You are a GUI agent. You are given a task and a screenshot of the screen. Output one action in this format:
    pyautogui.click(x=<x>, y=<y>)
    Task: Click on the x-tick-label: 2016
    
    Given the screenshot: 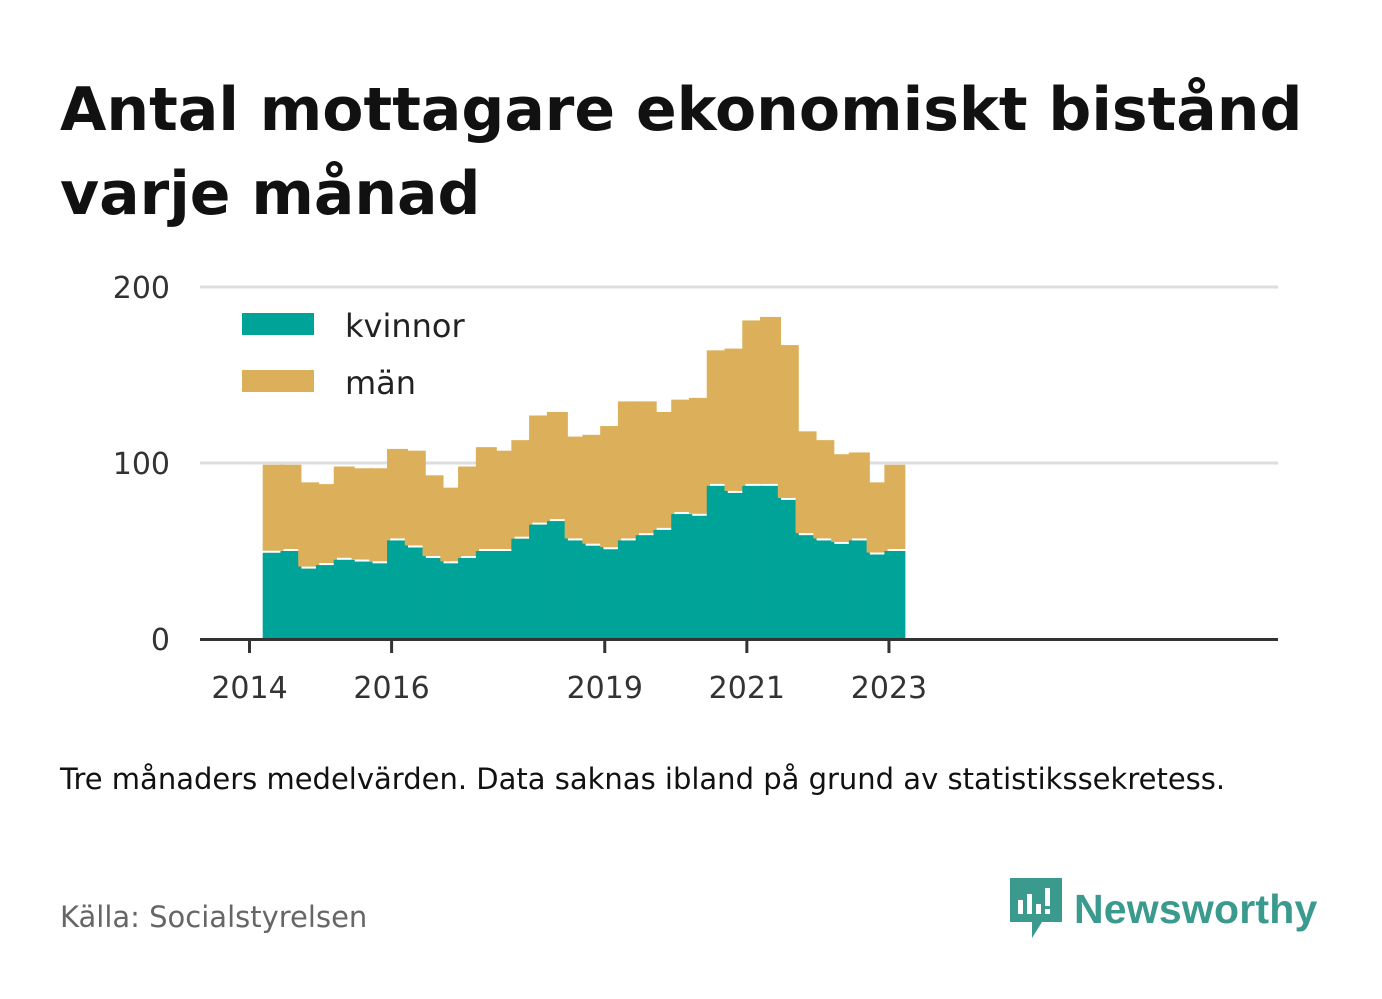 What is the action you would take?
    pyautogui.click(x=391, y=688)
    